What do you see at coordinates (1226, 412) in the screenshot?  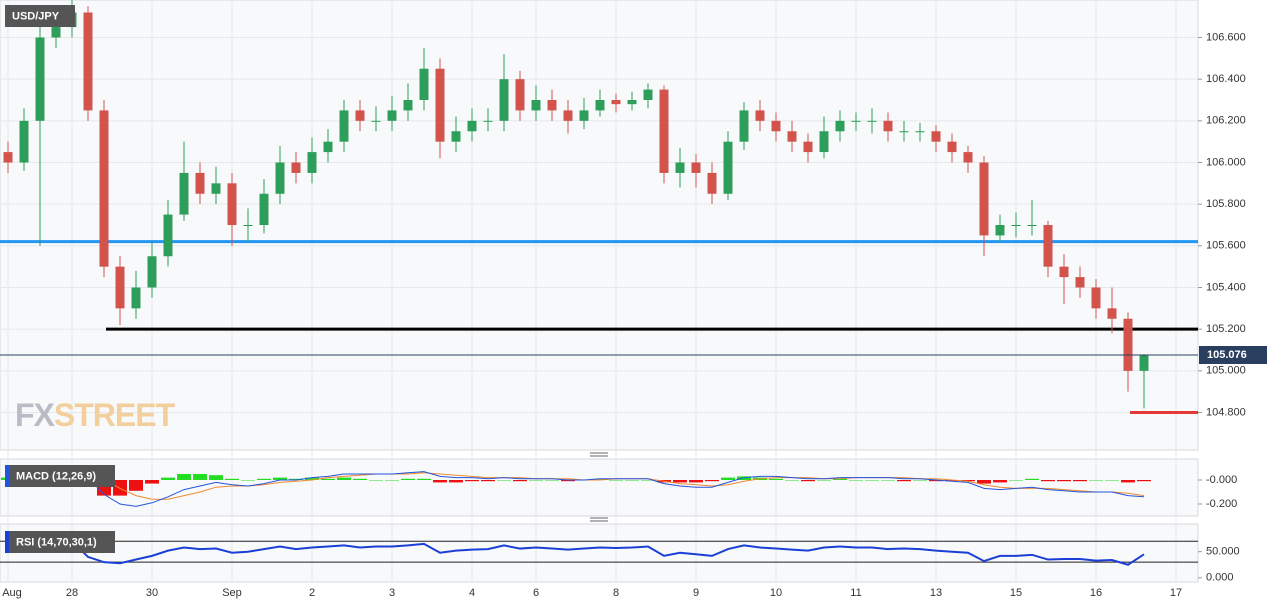 I see `y-tick-label: 104.800` at bounding box center [1226, 412].